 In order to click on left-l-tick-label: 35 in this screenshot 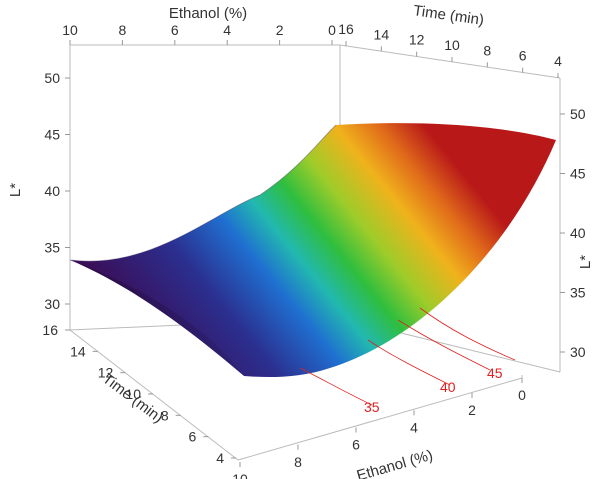, I will do `click(52, 248)`.